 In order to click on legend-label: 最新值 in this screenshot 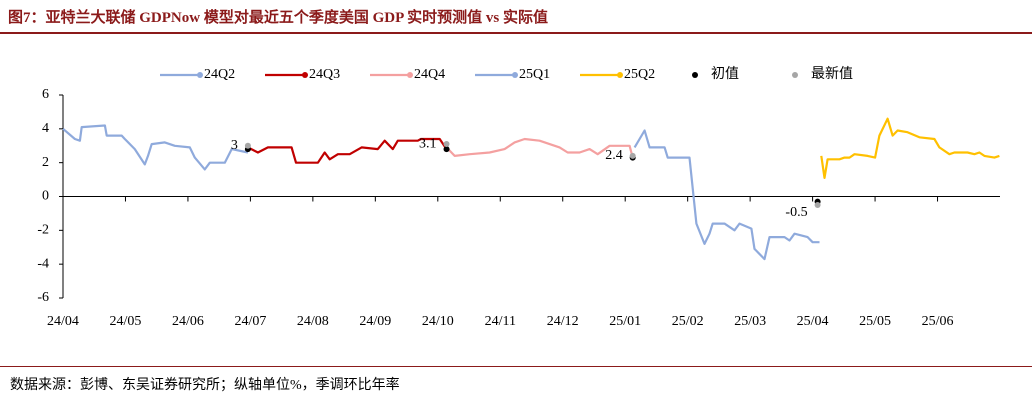, I will do `click(832, 74)`.